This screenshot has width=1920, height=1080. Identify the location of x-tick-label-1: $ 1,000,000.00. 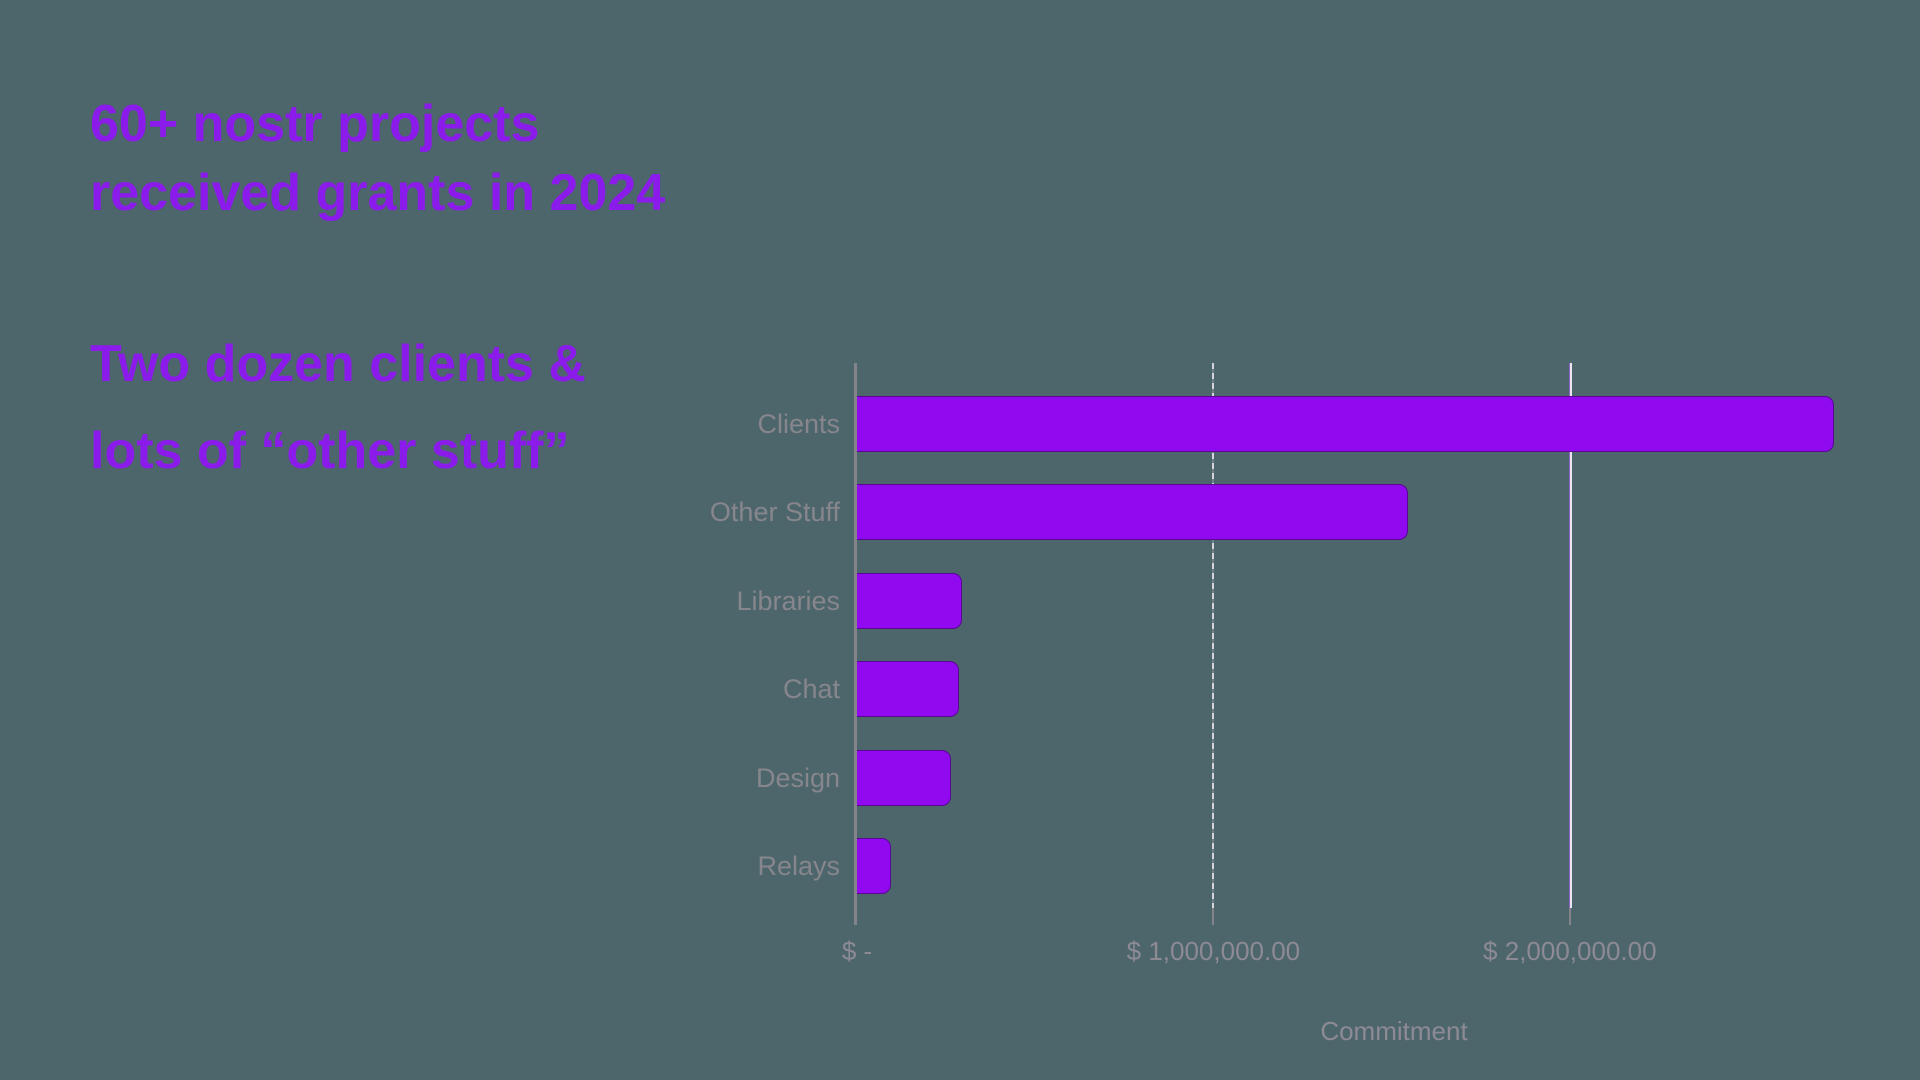
(1213, 951).